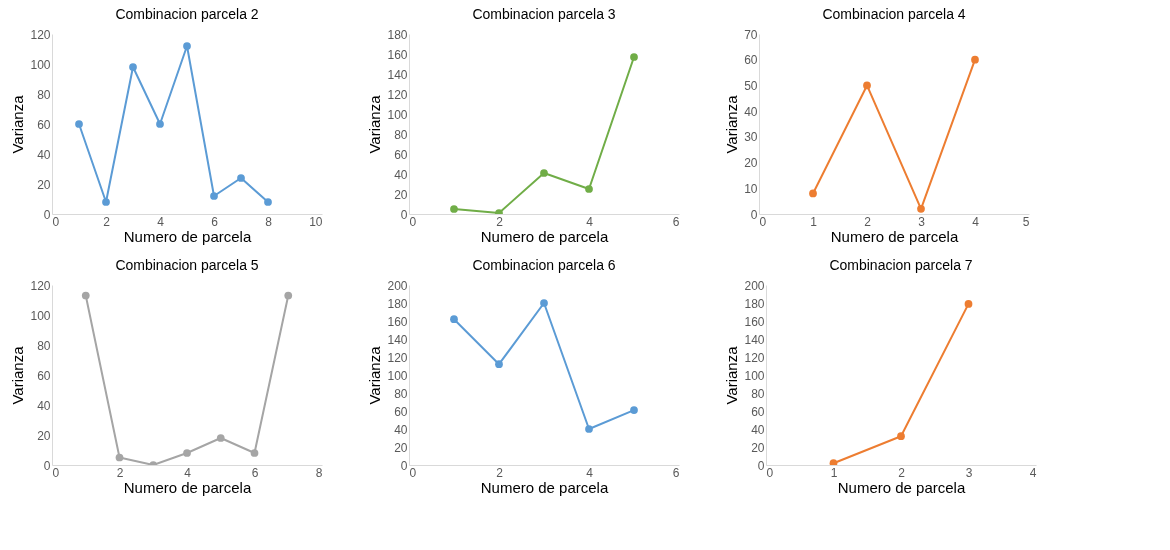  I want to click on chart-title: Combinacion parcela 5, so click(187, 265).